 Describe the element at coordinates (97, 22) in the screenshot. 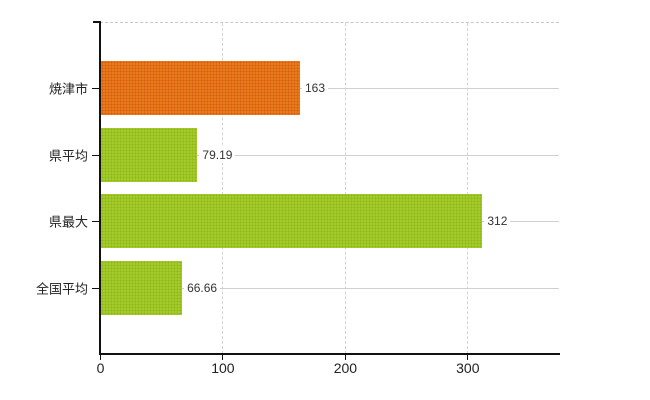

I see `y-axis-top-cap` at that location.